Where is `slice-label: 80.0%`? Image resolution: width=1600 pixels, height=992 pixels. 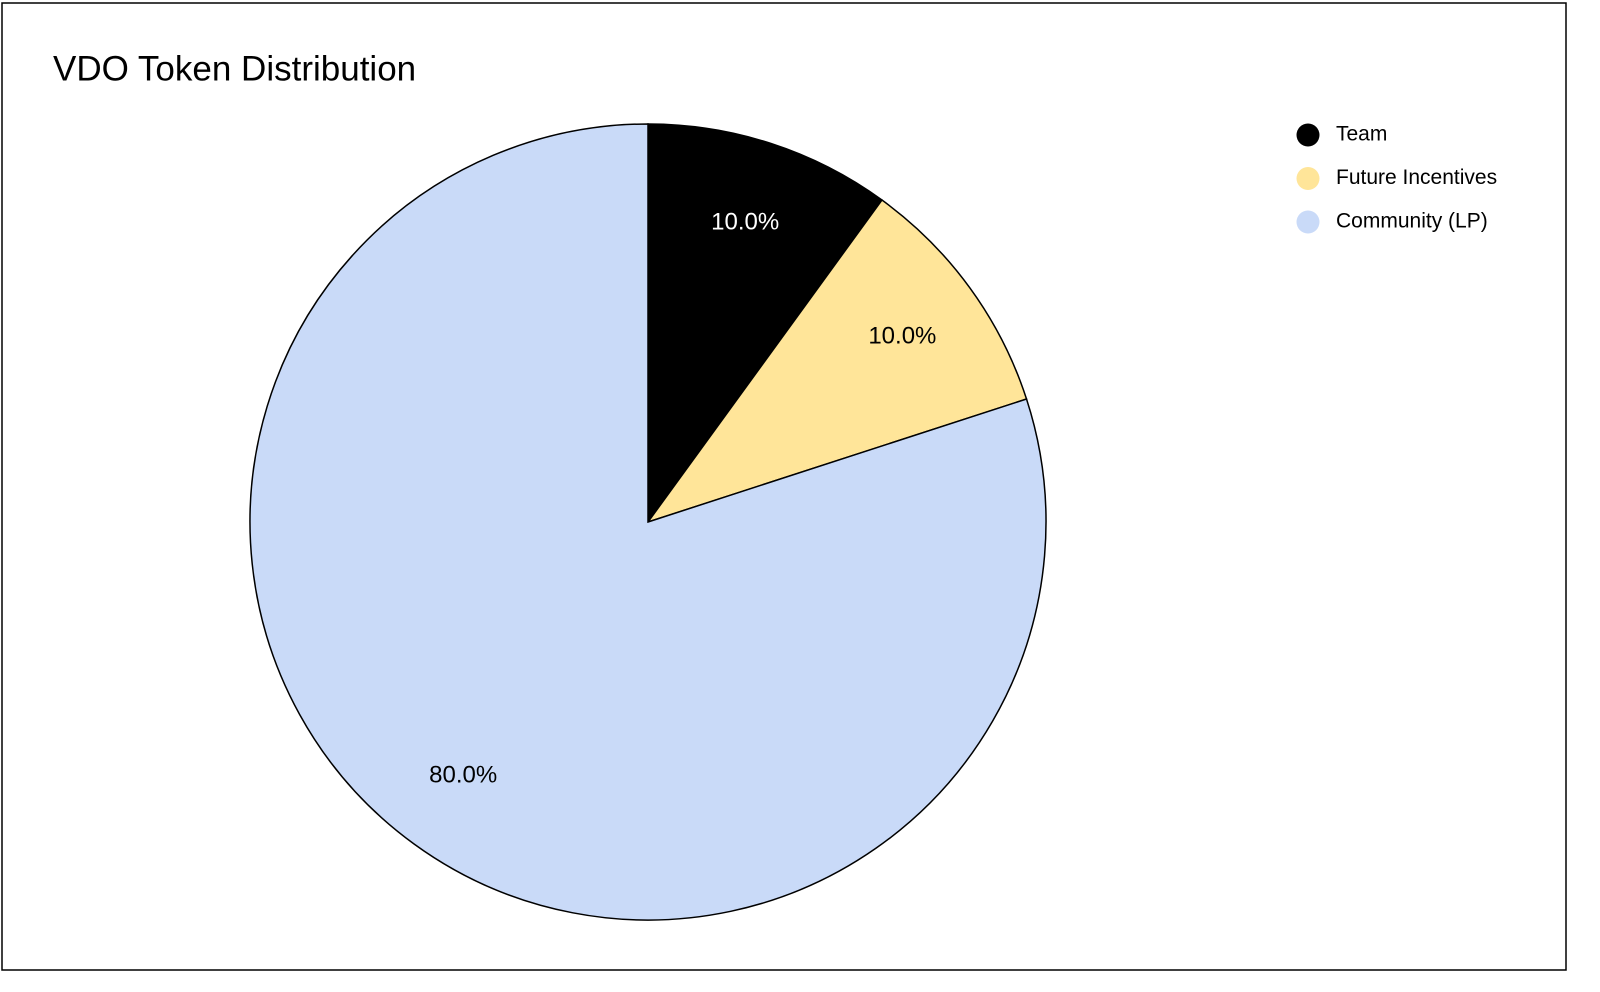 slice-label: 80.0% is located at coordinates (463, 775).